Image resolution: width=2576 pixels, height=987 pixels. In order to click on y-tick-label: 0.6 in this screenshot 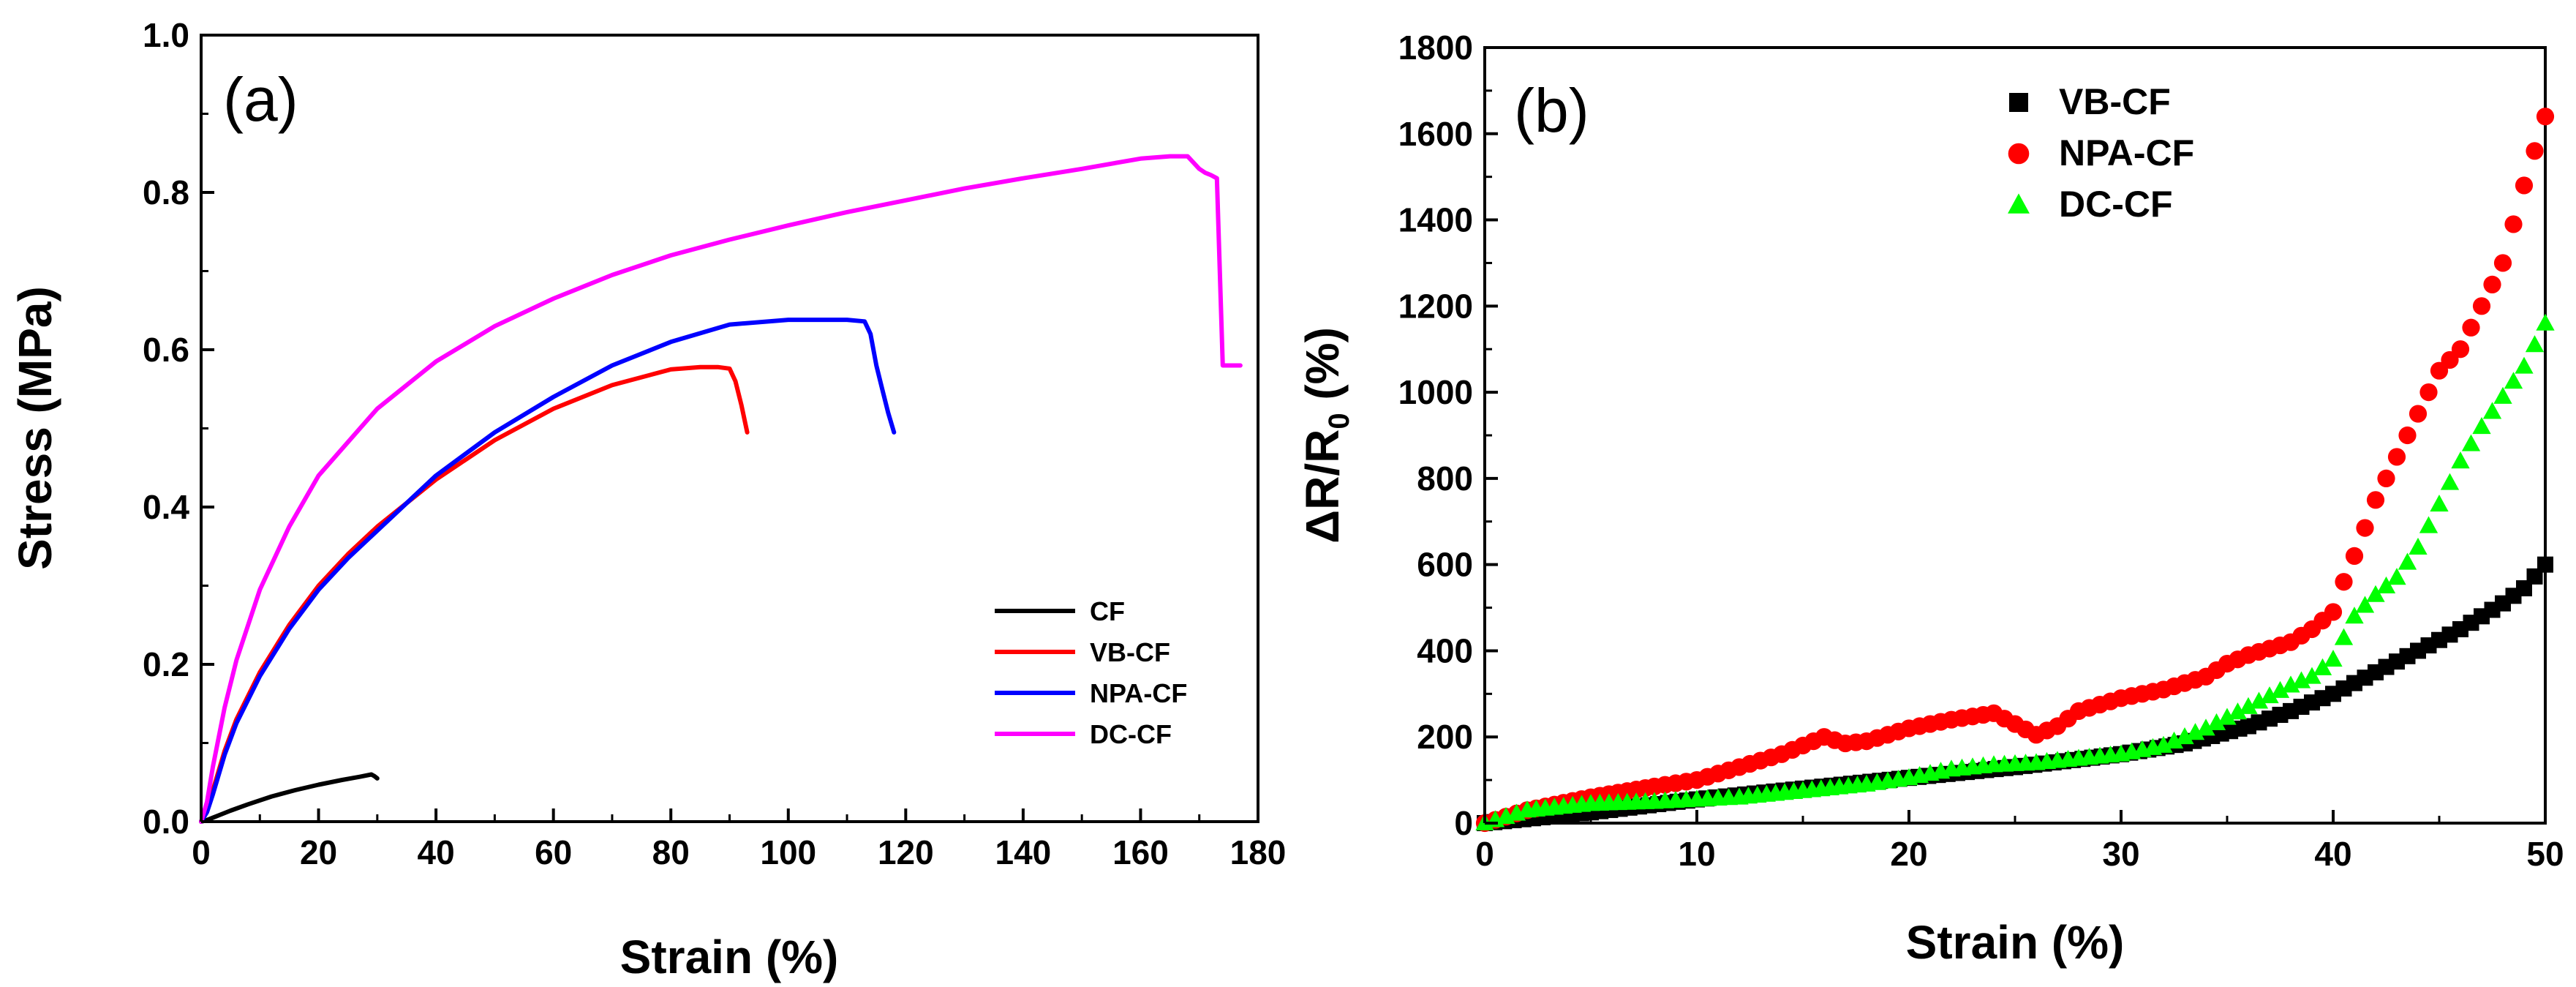, I will do `click(166, 350)`.